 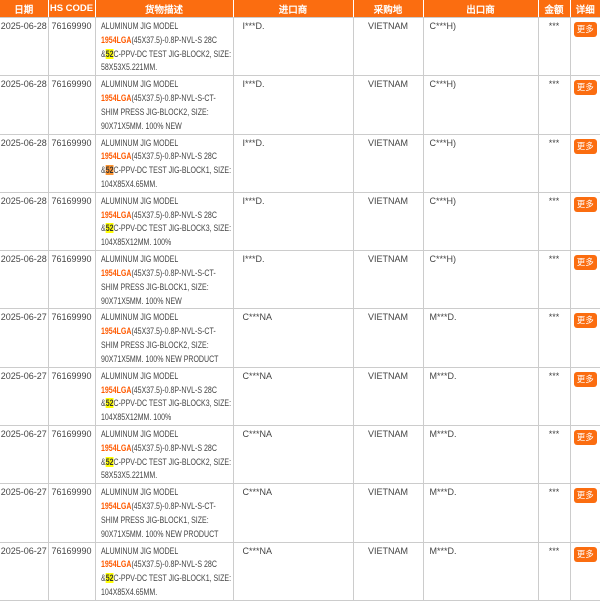 What do you see at coordinates (128, 592) in the screenshot?
I see `description-text: 104X85X4.65MM.` at bounding box center [128, 592].